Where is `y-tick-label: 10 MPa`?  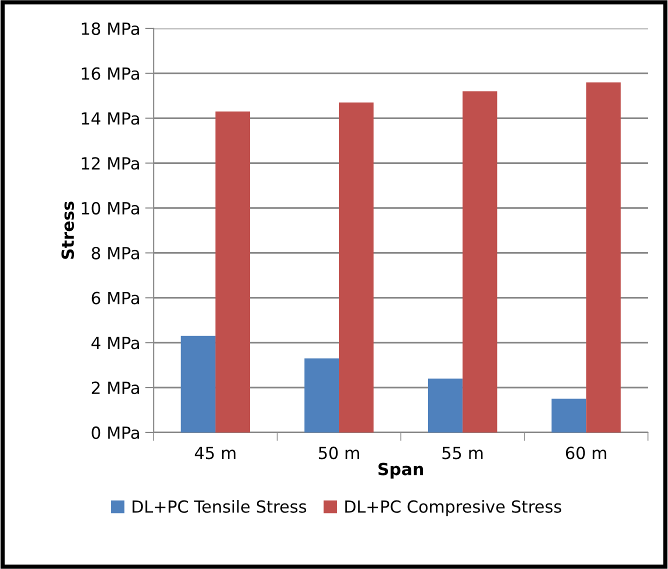 y-tick-label: 10 MPa is located at coordinates (110, 208).